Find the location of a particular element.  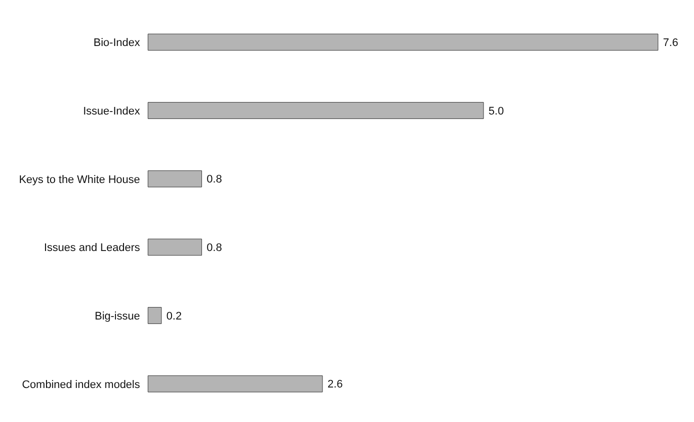

y-tick-label: Combined index models is located at coordinates (81, 384).